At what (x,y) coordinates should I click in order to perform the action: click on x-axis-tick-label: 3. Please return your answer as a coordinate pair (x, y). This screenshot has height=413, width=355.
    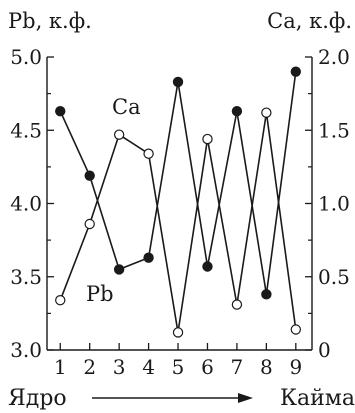
    Looking at the image, I should click on (119, 367).